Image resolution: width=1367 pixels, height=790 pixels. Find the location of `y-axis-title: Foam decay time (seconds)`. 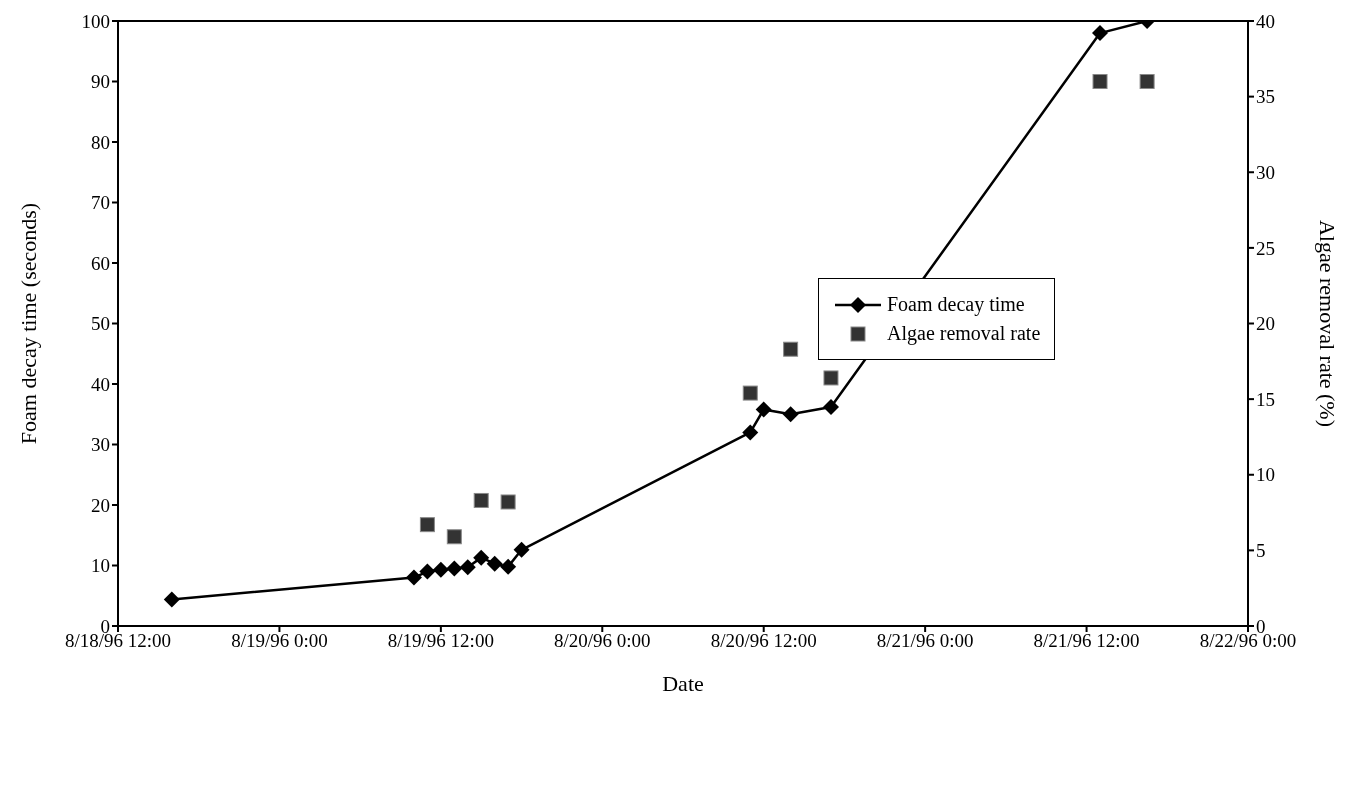

y-axis-title: Foam decay time (seconds) is located at coordinates (28, 323).